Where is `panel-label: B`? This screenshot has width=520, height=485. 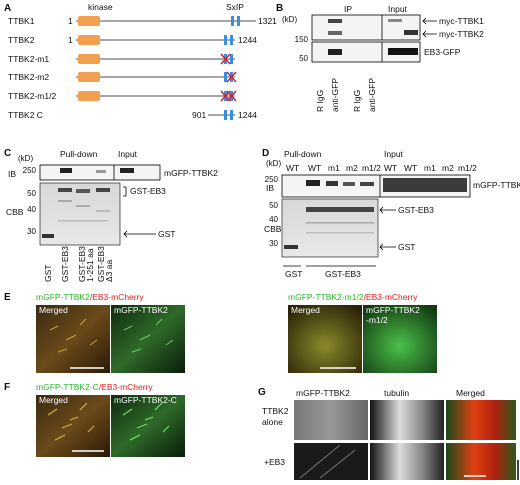
panel-label: B is located at coordinates (279, 8).